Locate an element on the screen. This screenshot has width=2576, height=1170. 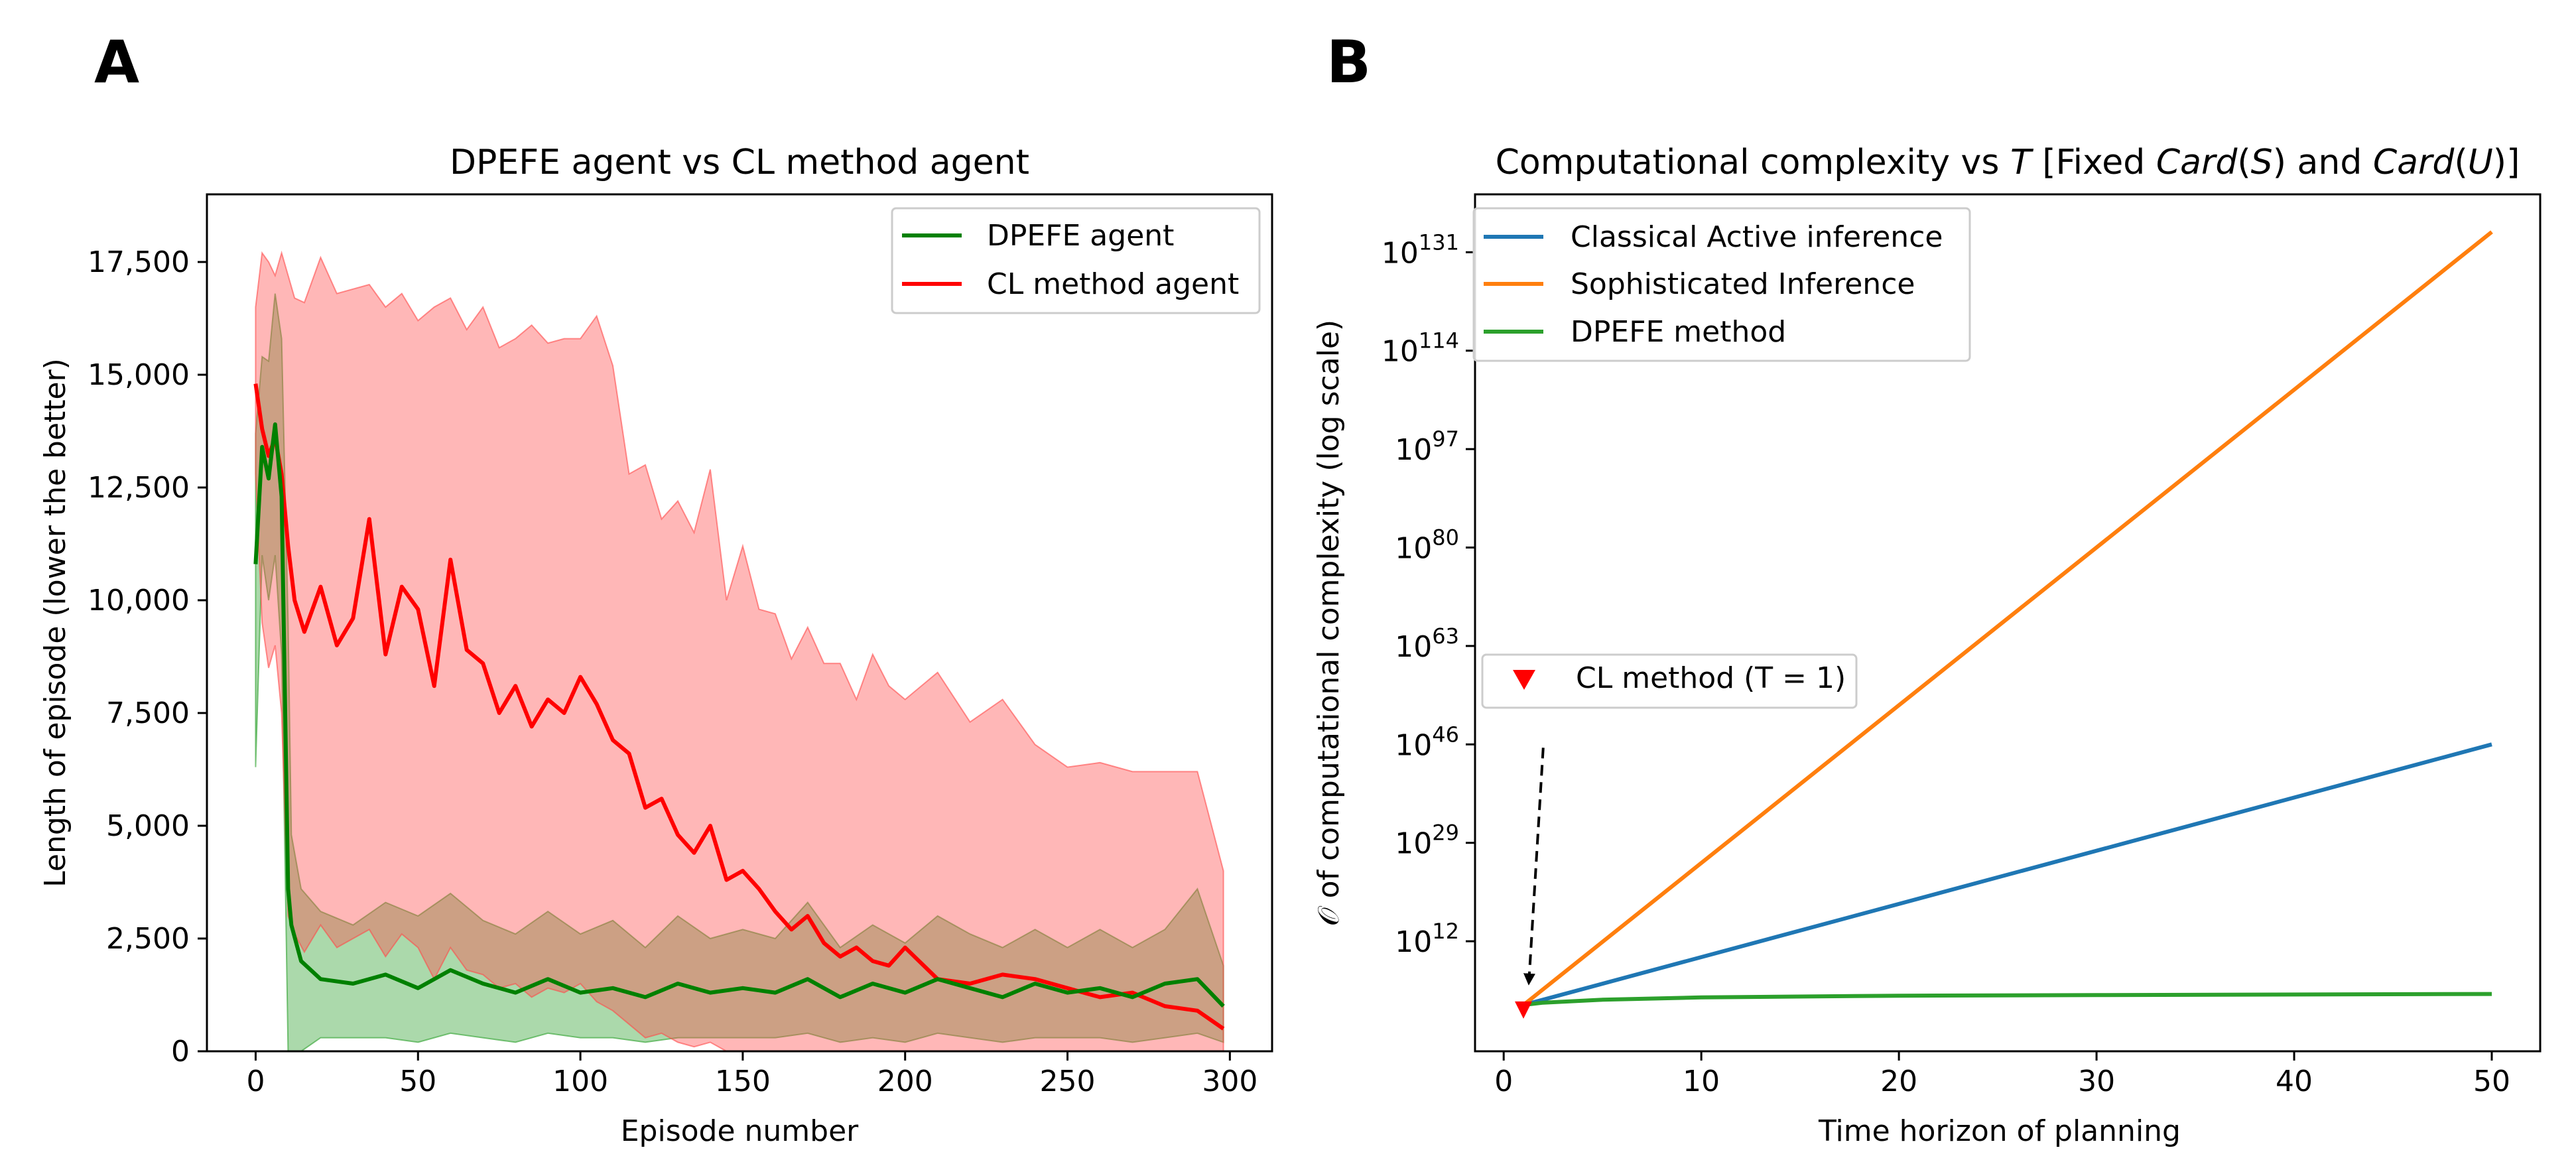
y-tick-label-b-131: 10131 is located at coordinates (1421, 249).